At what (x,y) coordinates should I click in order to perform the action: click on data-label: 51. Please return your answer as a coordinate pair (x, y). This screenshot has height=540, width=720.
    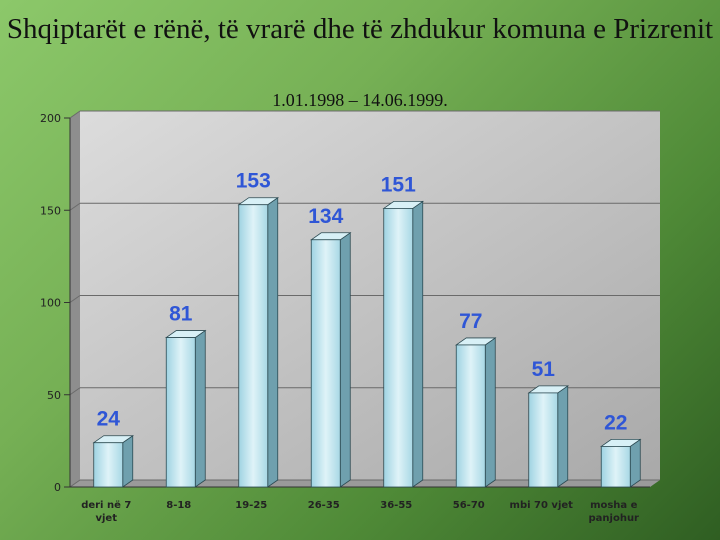
    Looking at the image, I should click on (544, 369).